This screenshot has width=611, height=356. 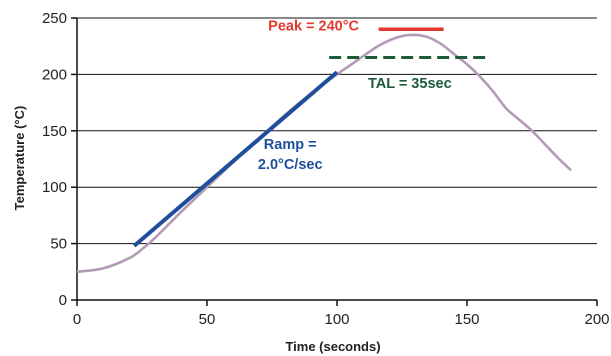 I want to click on x-tick-label-150: 150, so click(x=466, y=319).